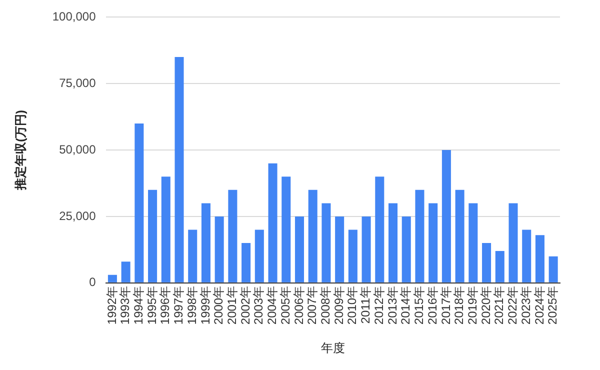 Image resolution: width=600 pixels, height=370 pixels. What do you see at coordinates (245, 305) in the screenshot?
I see `x-tick-label: 2002年` at bounding box center [245, 305].